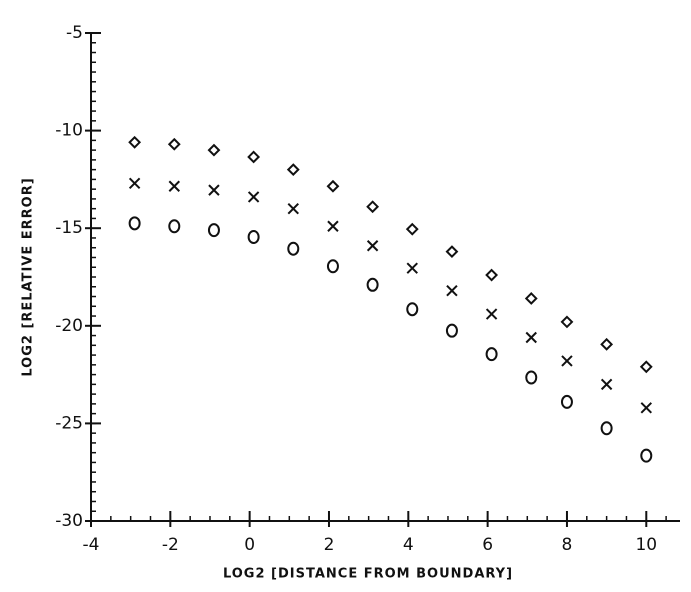 The image size is (691, 592). I want to click on y-tick-label: -5, so click(74, 33).